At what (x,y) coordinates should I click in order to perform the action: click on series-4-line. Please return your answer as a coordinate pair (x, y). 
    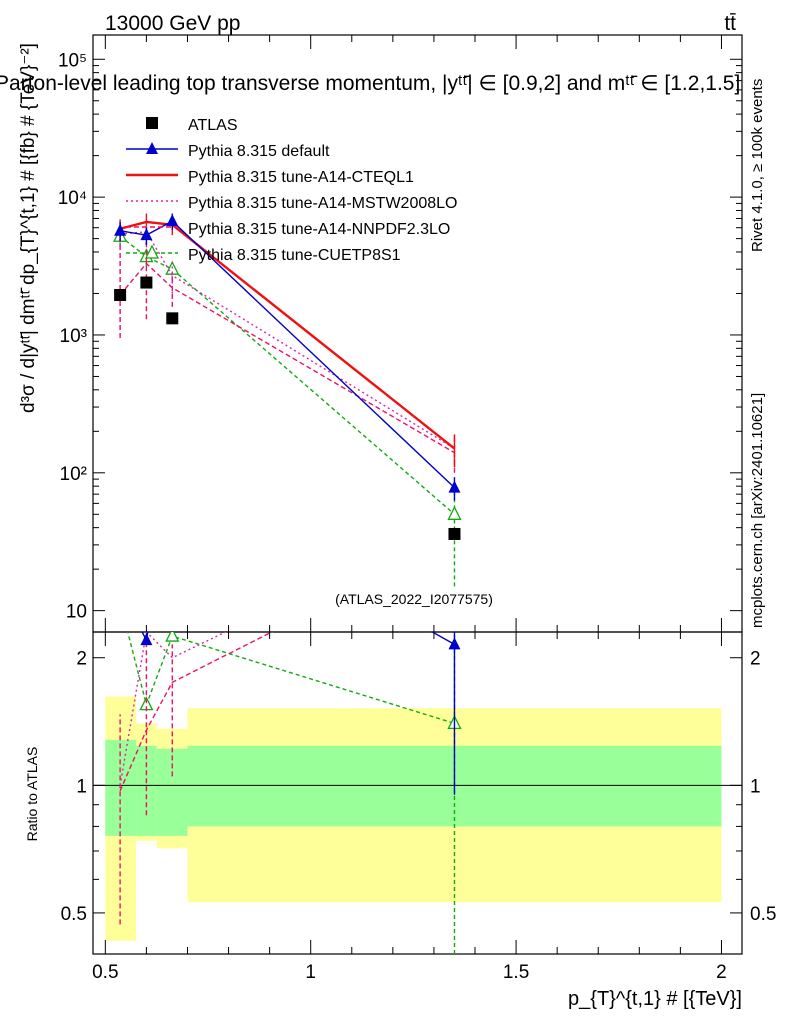
    Looking at the image, I should click on (287, 358).